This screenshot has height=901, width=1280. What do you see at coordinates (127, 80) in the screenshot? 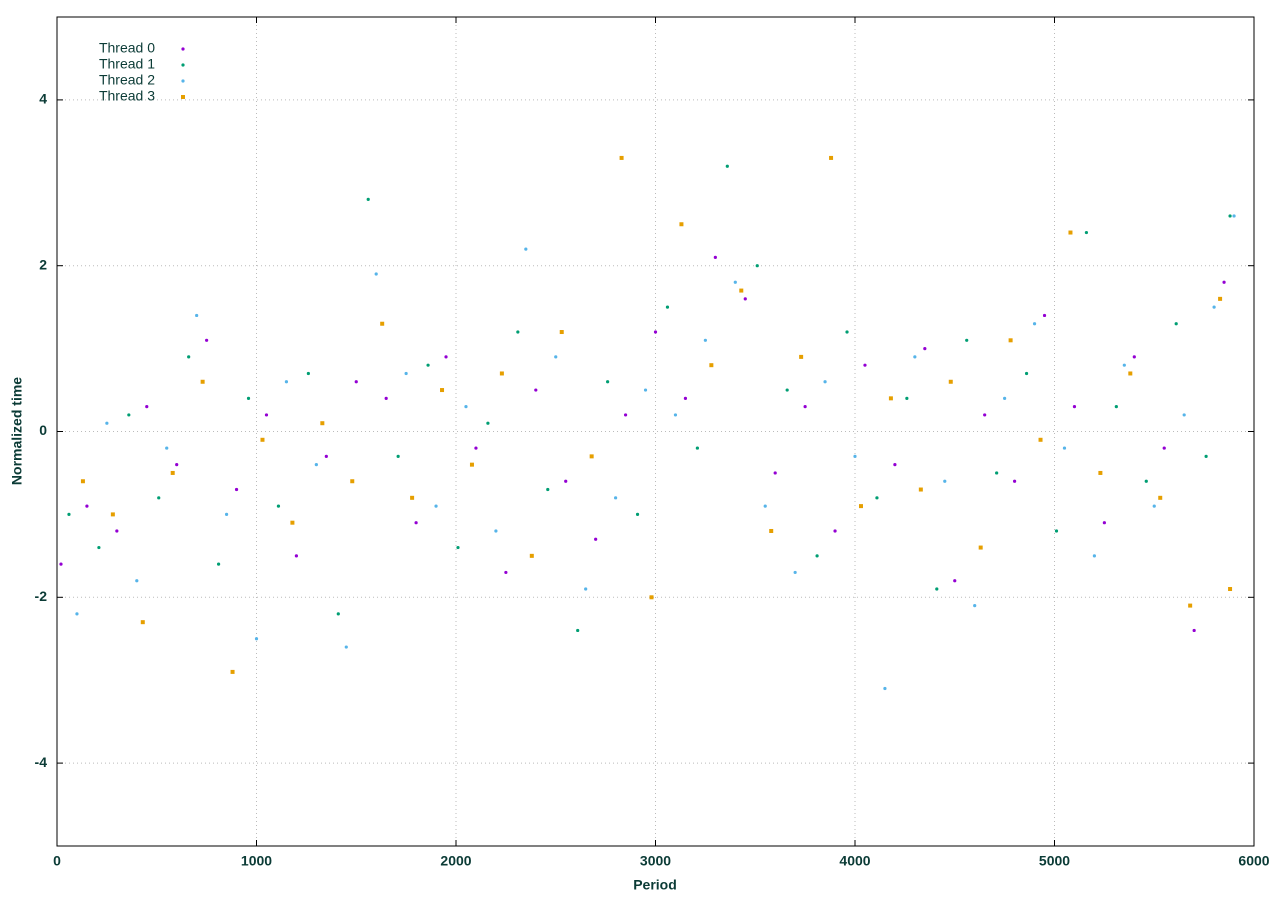
I see `legend-label: Thread 2` at bounding box center [127, 80].